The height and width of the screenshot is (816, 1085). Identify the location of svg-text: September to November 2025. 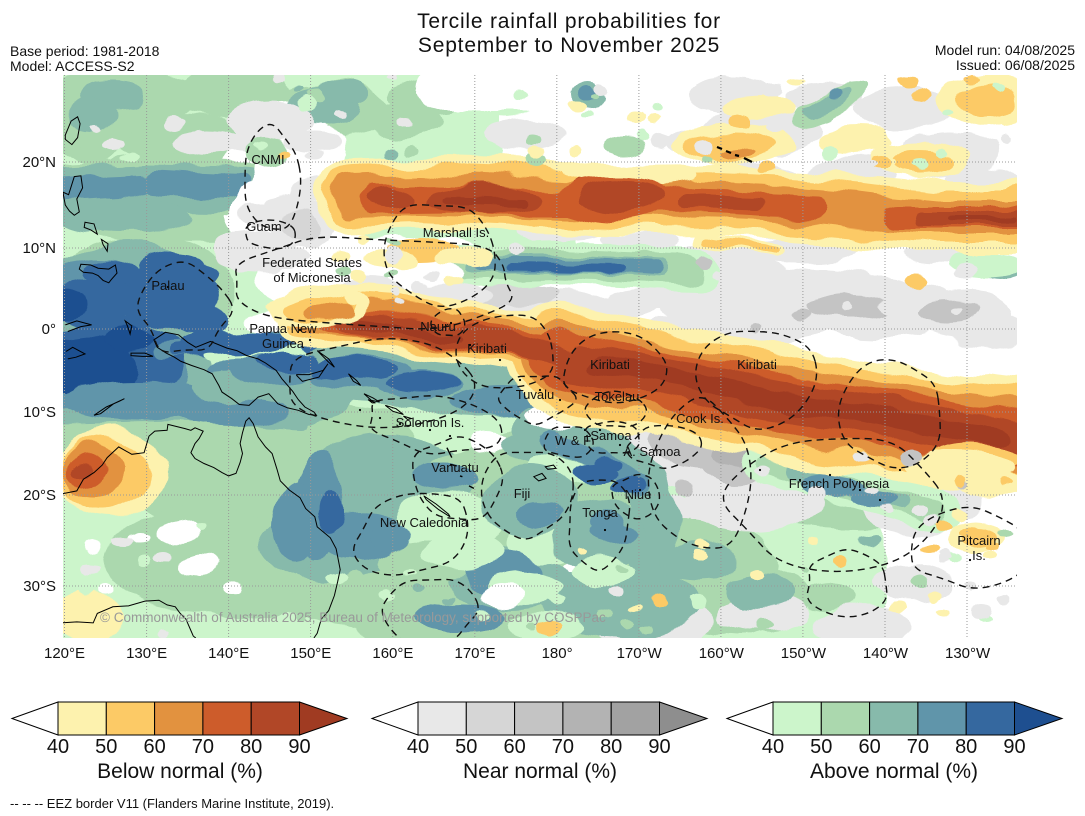
(569, 45).